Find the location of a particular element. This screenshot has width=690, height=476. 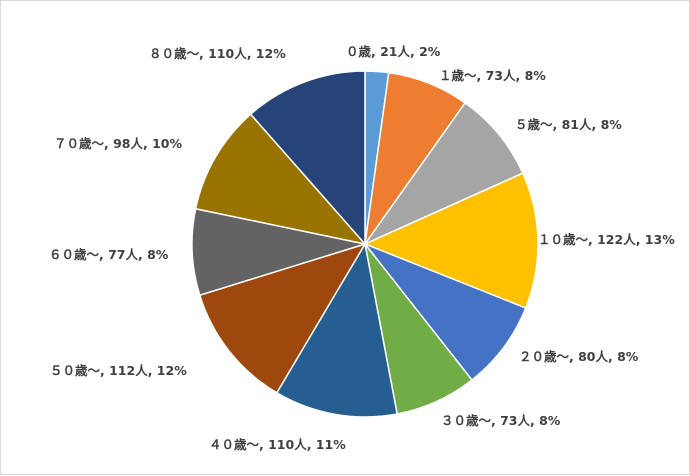

data-label: ８０歳～, 110人, 12% is located at coordinates (217, 53).